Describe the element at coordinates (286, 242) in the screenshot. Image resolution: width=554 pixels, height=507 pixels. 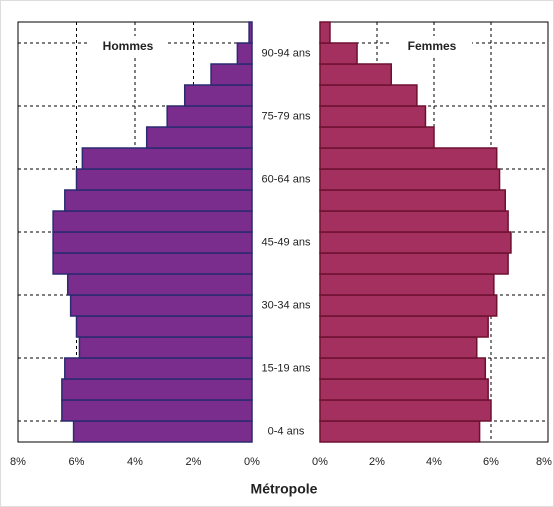
I see `category-label: 45-49 ans` at that location.